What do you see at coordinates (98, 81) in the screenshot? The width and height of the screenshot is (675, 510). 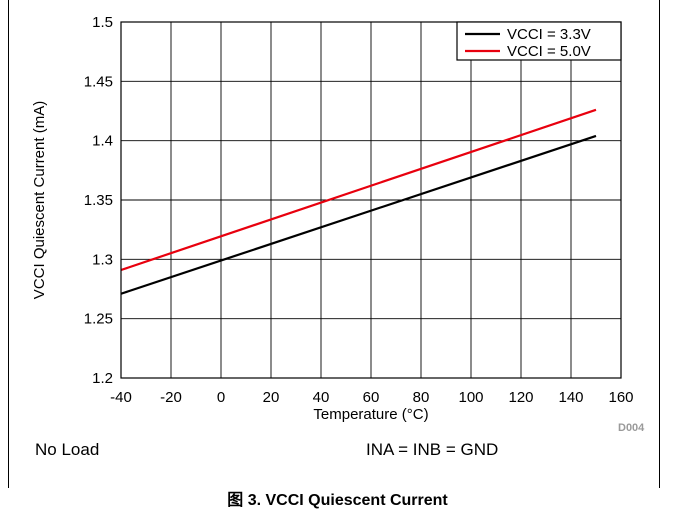 I see `y-tick-label: 1.45` at bounding box center [98, 81].